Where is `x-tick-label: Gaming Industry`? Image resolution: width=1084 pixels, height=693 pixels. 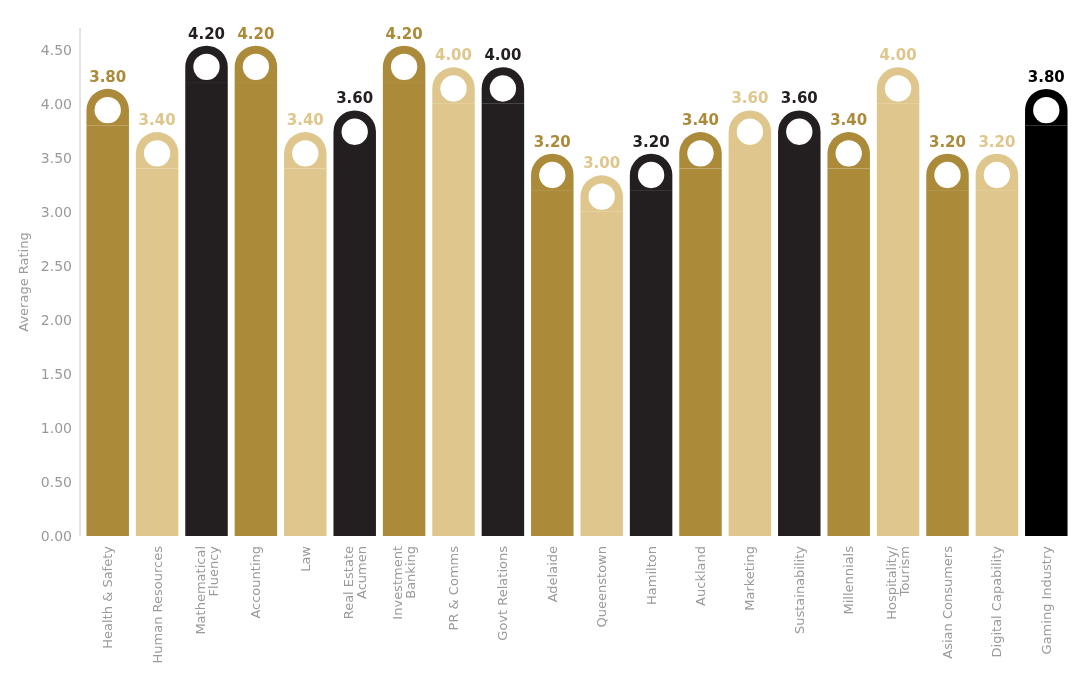 x-tick-label: Gaming Industry is located at coordinates (1046, 600).